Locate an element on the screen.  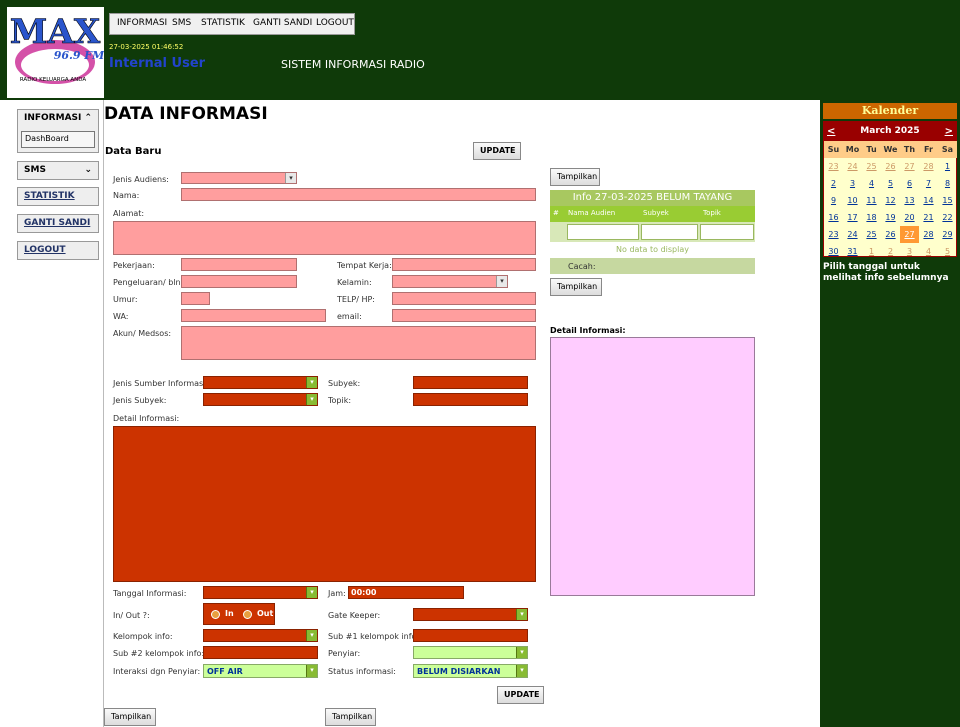
calendar-day: 29 is located at coordinates (947, 234).